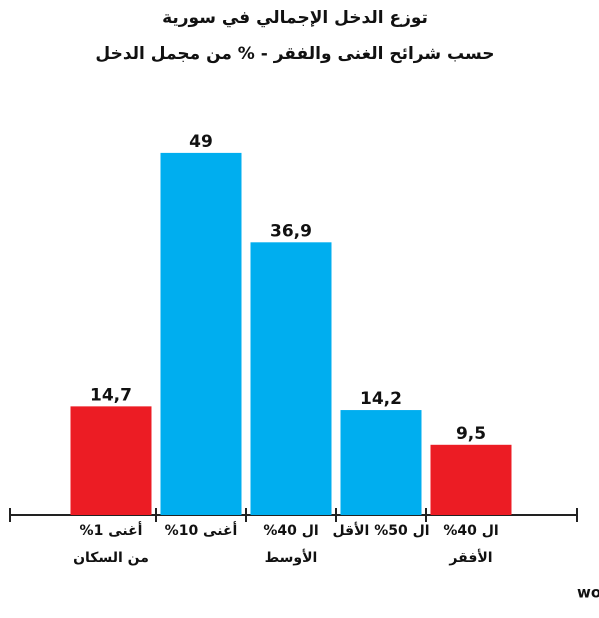 This screenshot has width=599, height=618. Describe the element at coordinates (111, 558) in the screenshot. I see `x-tick-label: من السكان` at that location.